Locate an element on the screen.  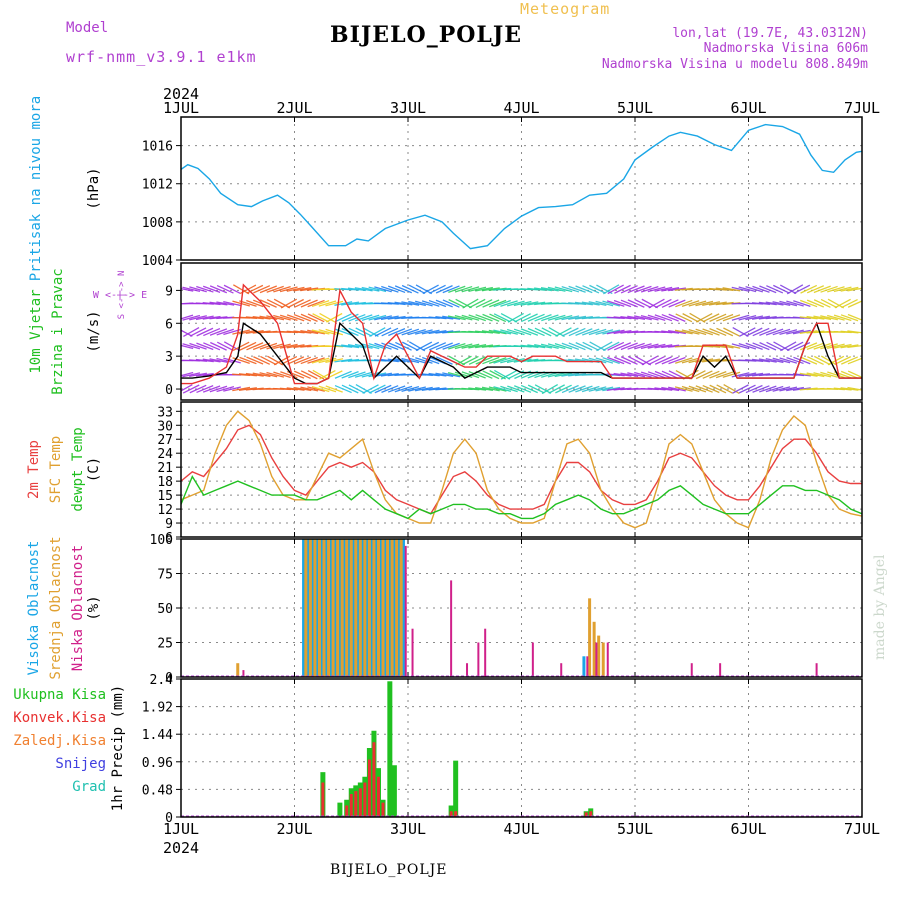
panel-frame is located at coordinates (521, 608).